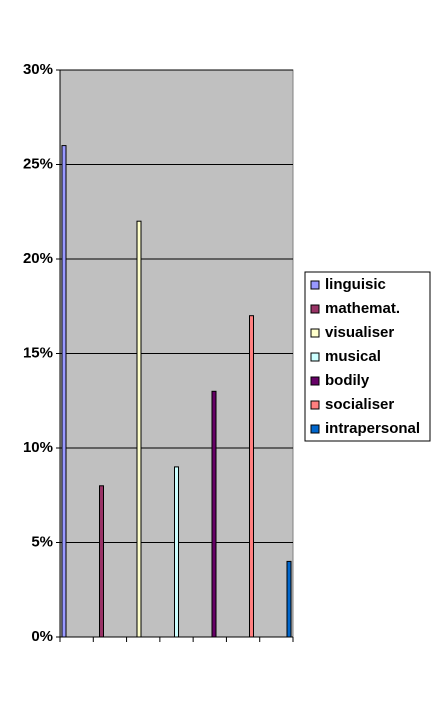 The image size is (441, 710). I want to click on legend-label: visualiser, so click(359, 332).